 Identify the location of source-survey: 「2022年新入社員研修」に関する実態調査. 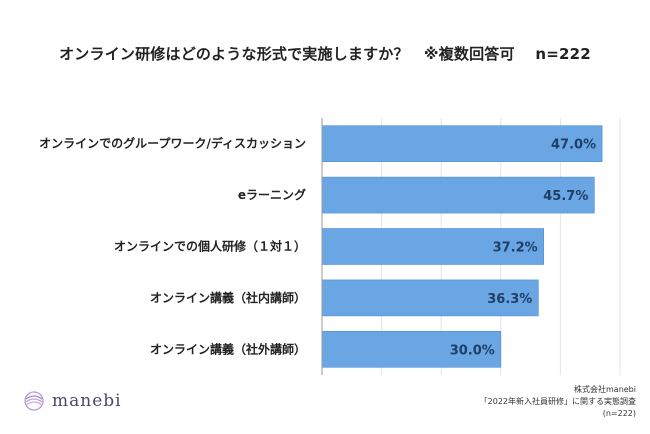
(557, 401).